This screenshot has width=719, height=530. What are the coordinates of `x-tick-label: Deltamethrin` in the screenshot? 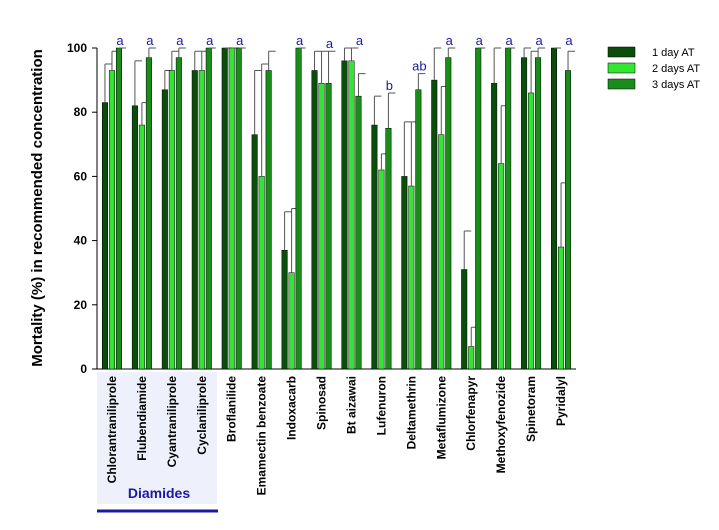 It's located at (411, 412).